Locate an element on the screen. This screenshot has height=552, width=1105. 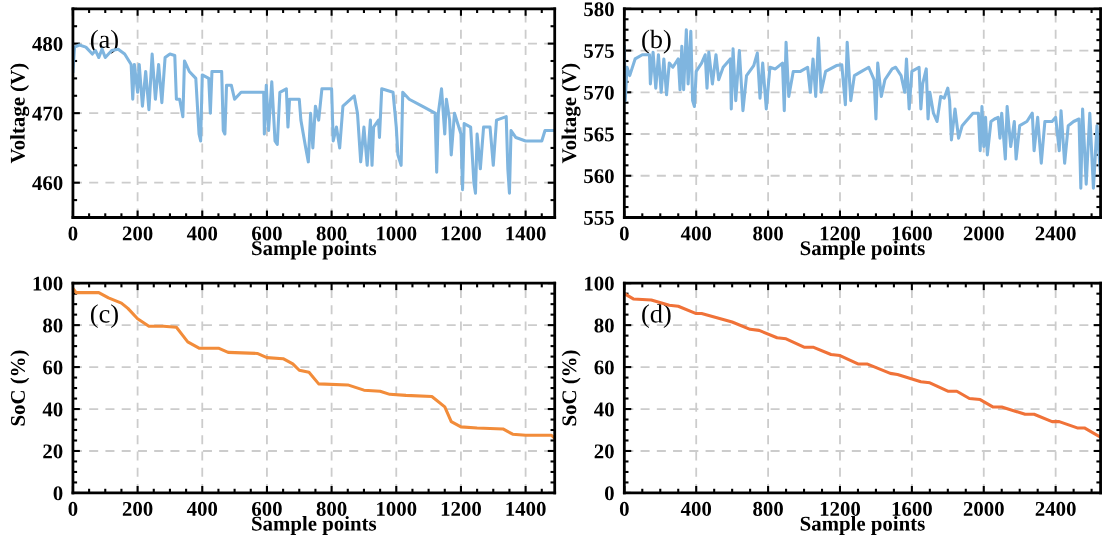
annotation: (c) is located at coordinates (104, 316).